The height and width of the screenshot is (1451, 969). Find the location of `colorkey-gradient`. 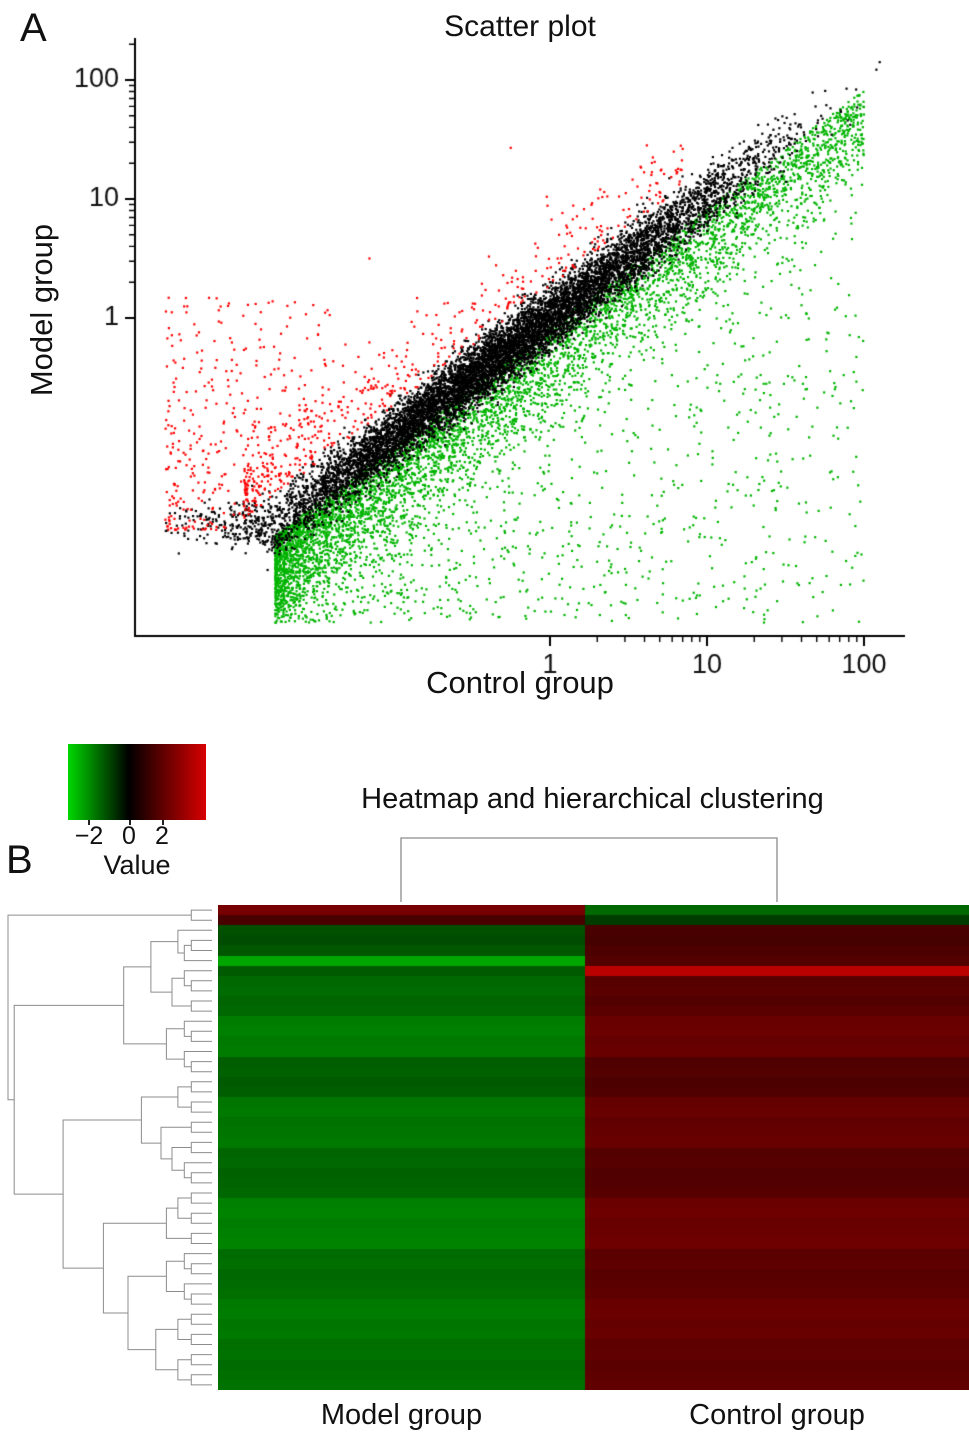

colorkey-gradient is located at coordinates (137, 782).